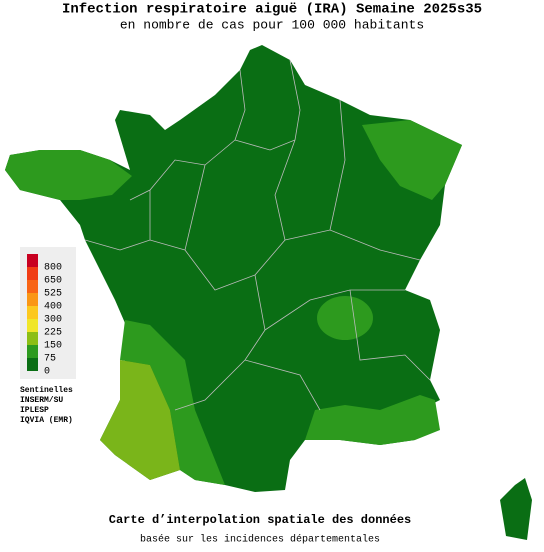 This screenshot has width=544, height=552. Describe the element at coordinates (272, 24) in the screenshot. I see `subtitle: en nombre de cas pour 100 000 habitants` at that location.